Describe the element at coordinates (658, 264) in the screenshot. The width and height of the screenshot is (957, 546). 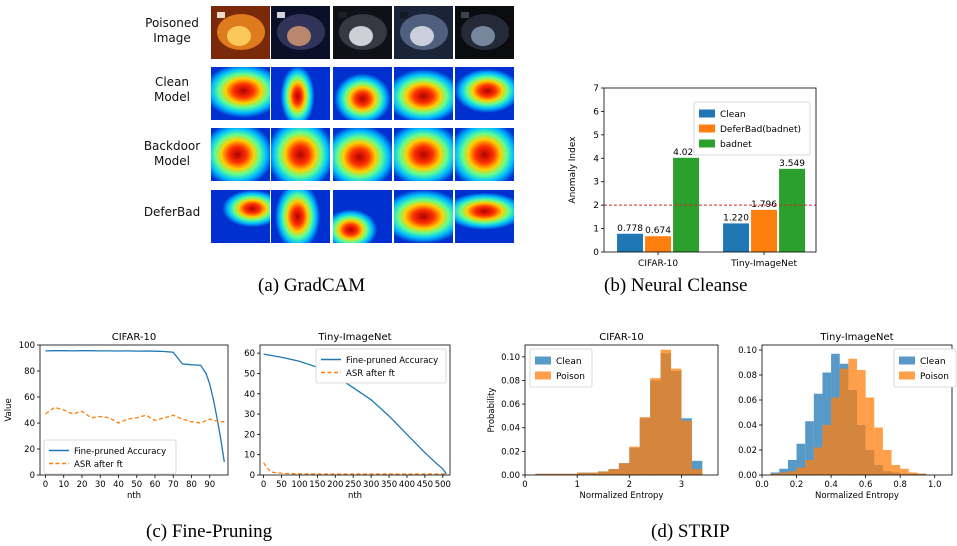
I see `x-tick-label: CIFAR-10` at that location.